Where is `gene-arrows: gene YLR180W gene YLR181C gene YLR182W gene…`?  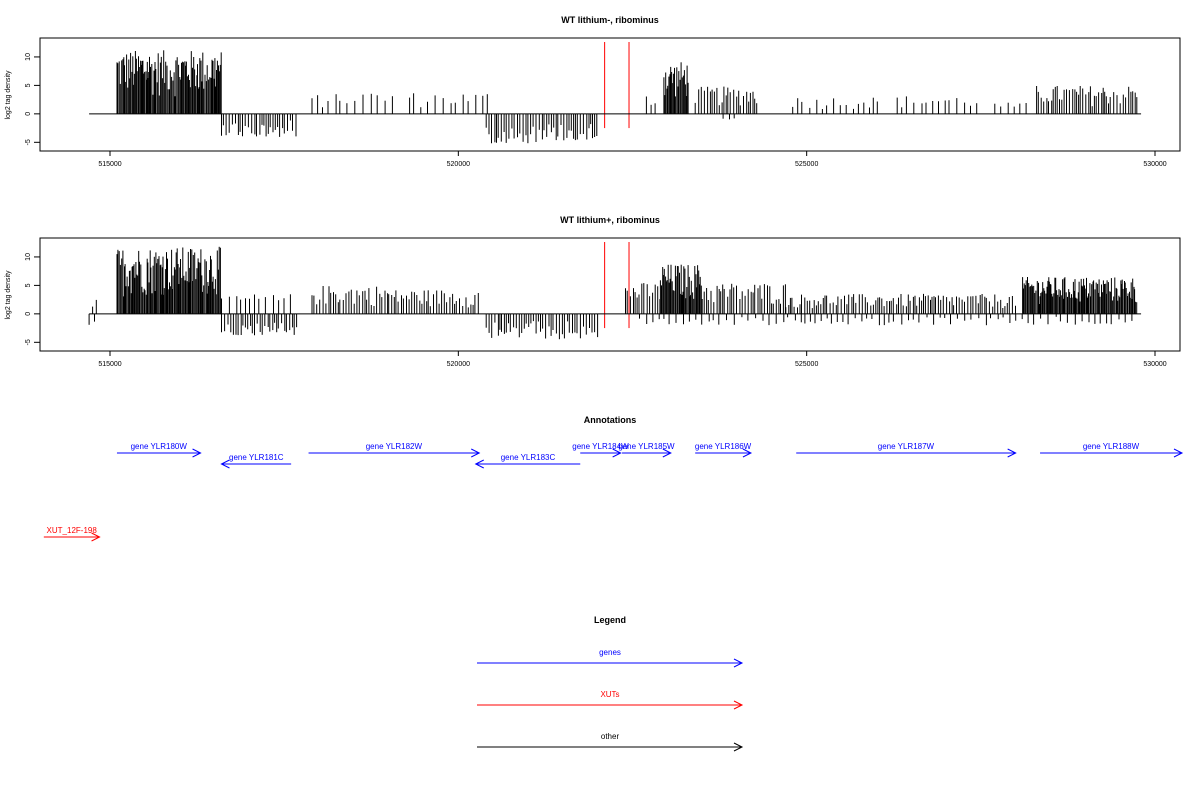 gene-arrows: gene YLR180W gene YLR181C gene YLR182W gene… is located at coordinates (650, 455).